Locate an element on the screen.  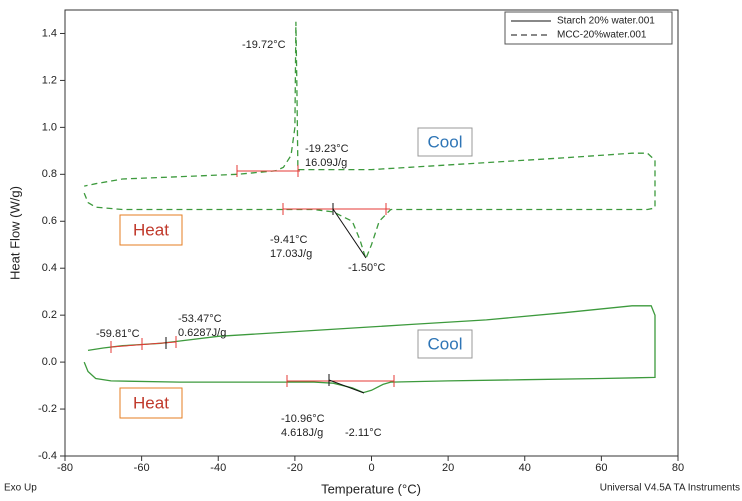
x-tick-label: 40 is located at coordinates (525, 468).